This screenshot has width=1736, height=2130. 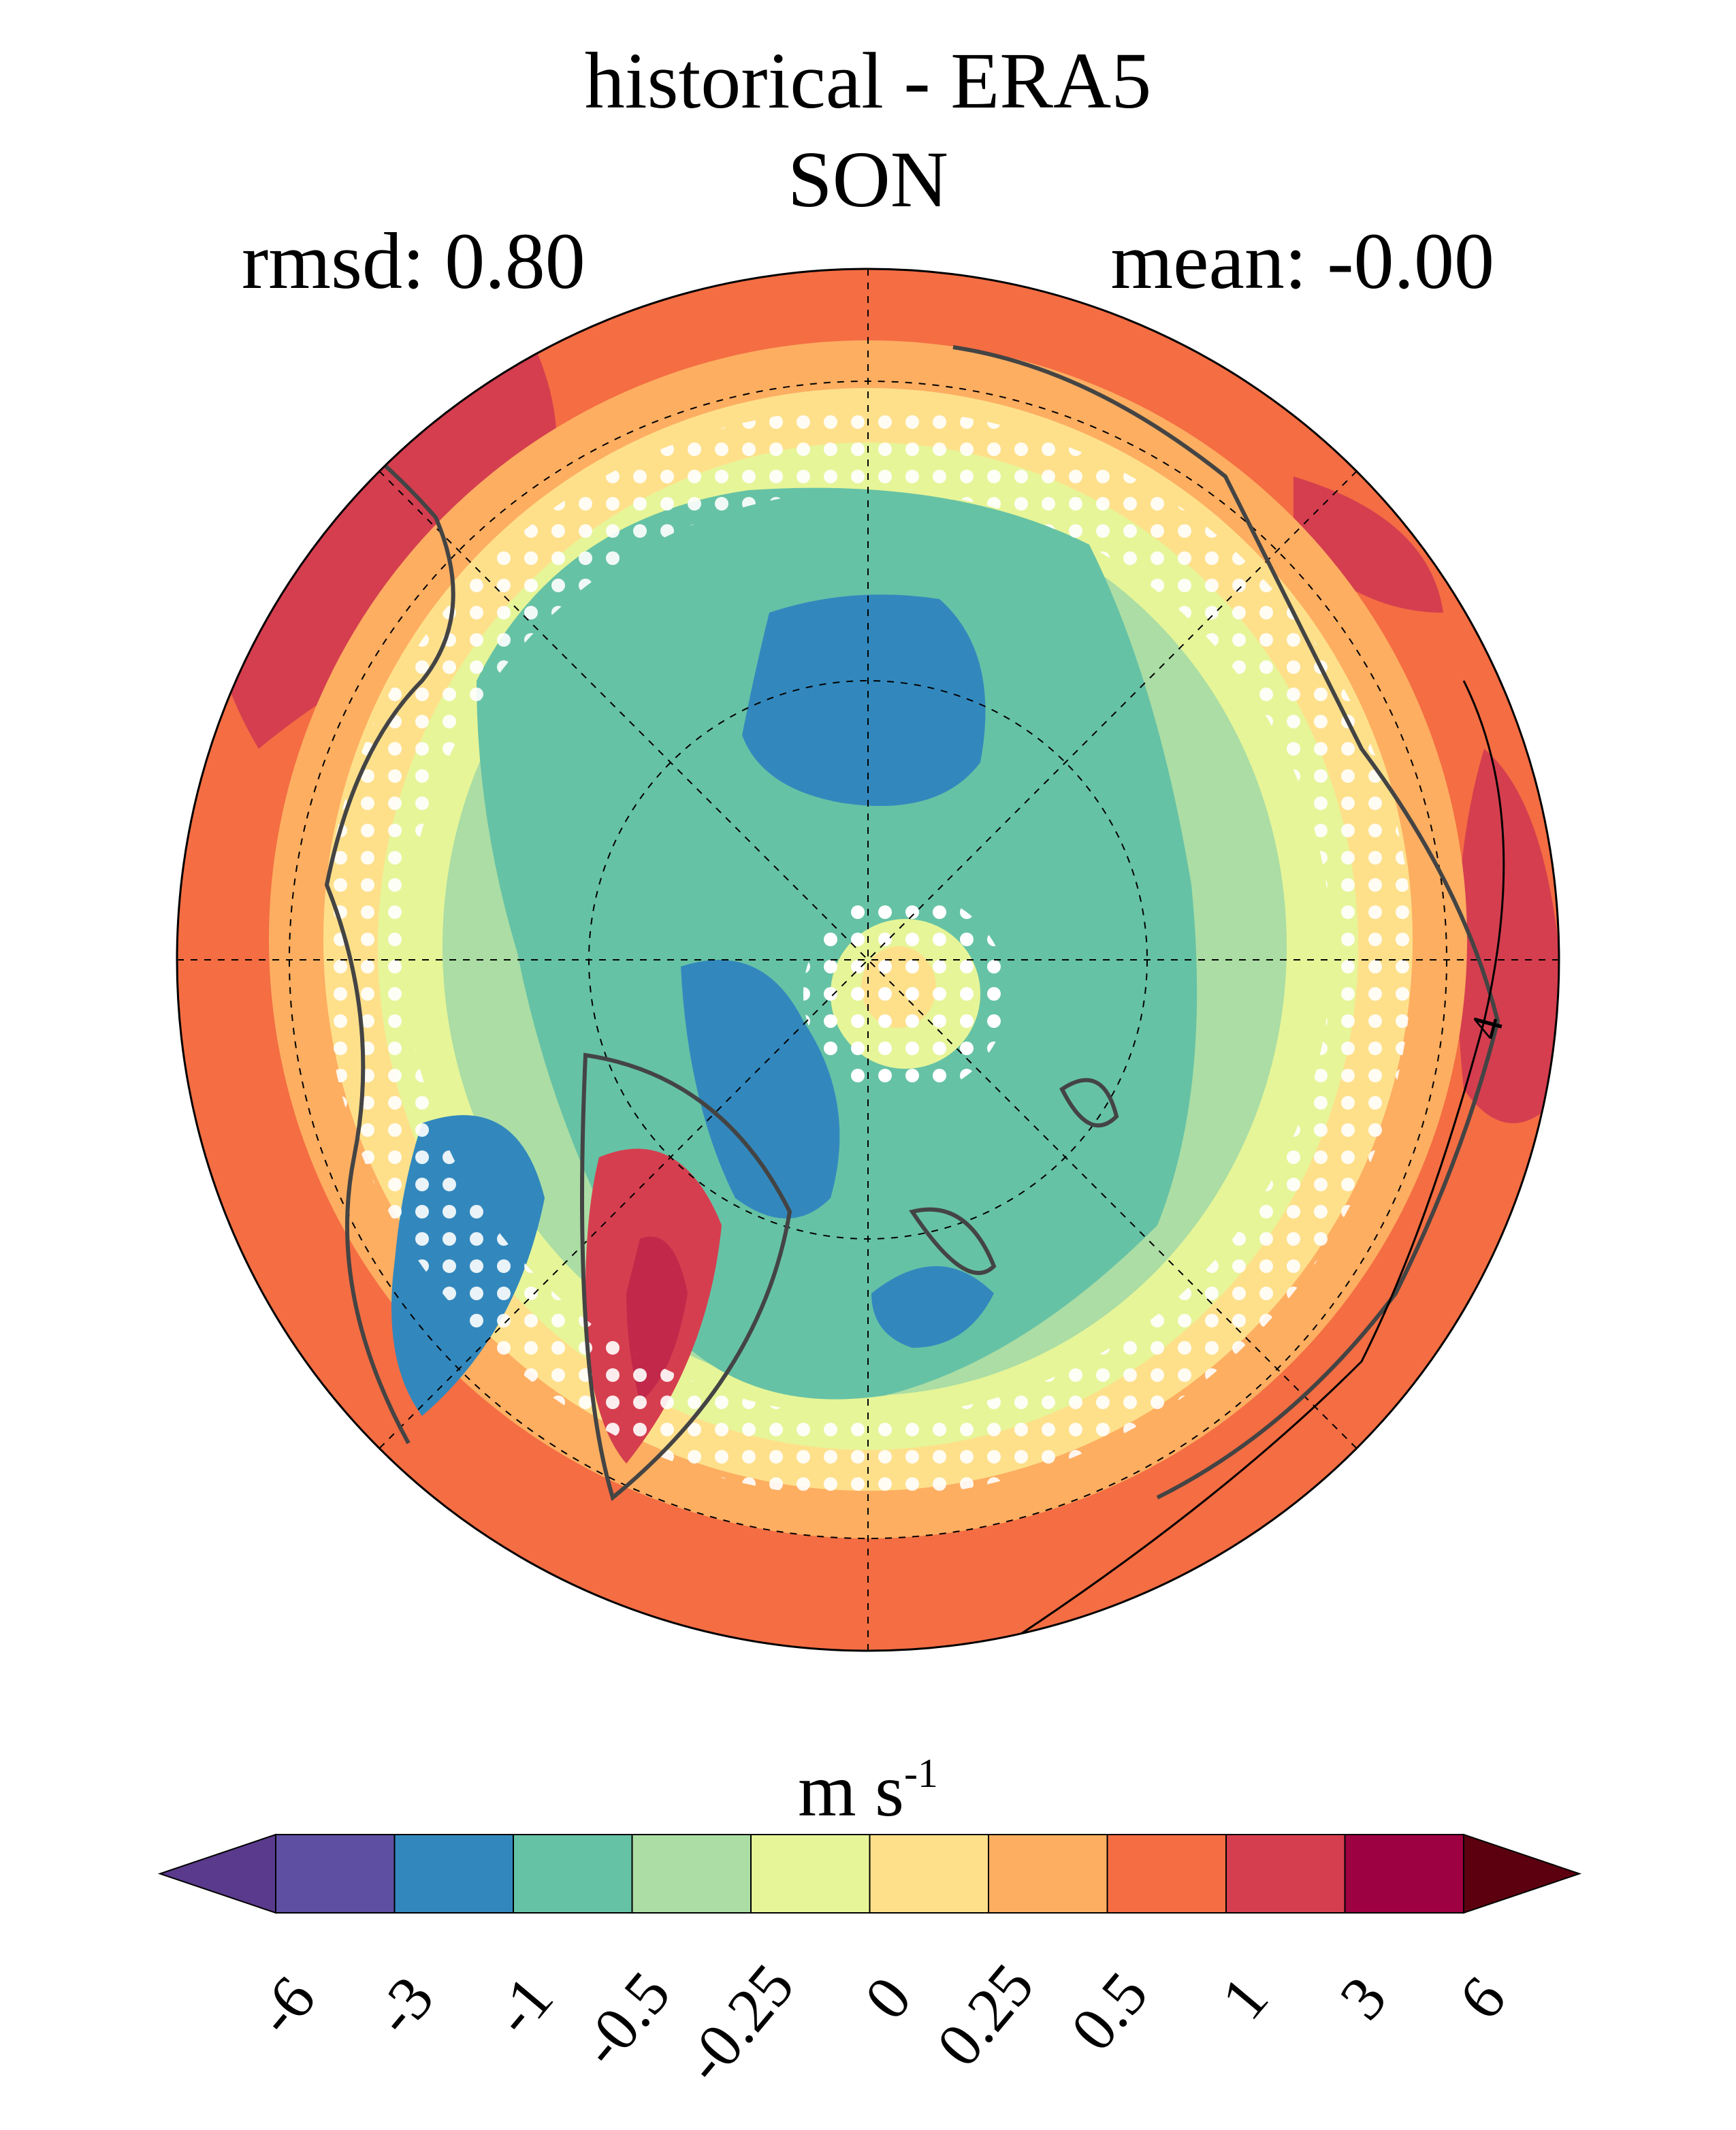 I want to click on units-base: m s, so click(x=851, y=1790).